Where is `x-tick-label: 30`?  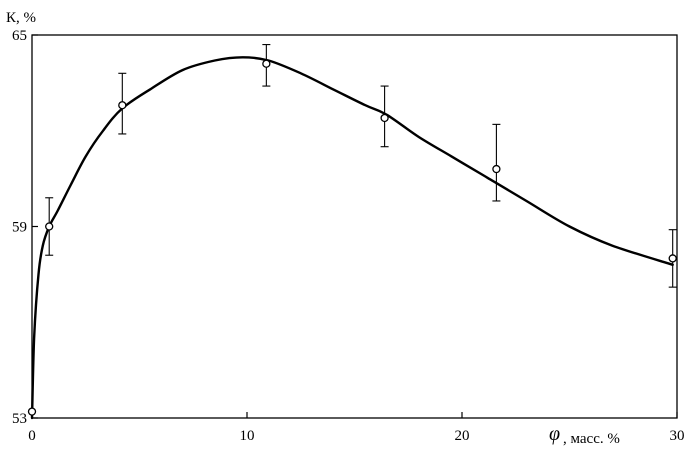 x-tick-label: 30 is located at coordinates (677, 436).